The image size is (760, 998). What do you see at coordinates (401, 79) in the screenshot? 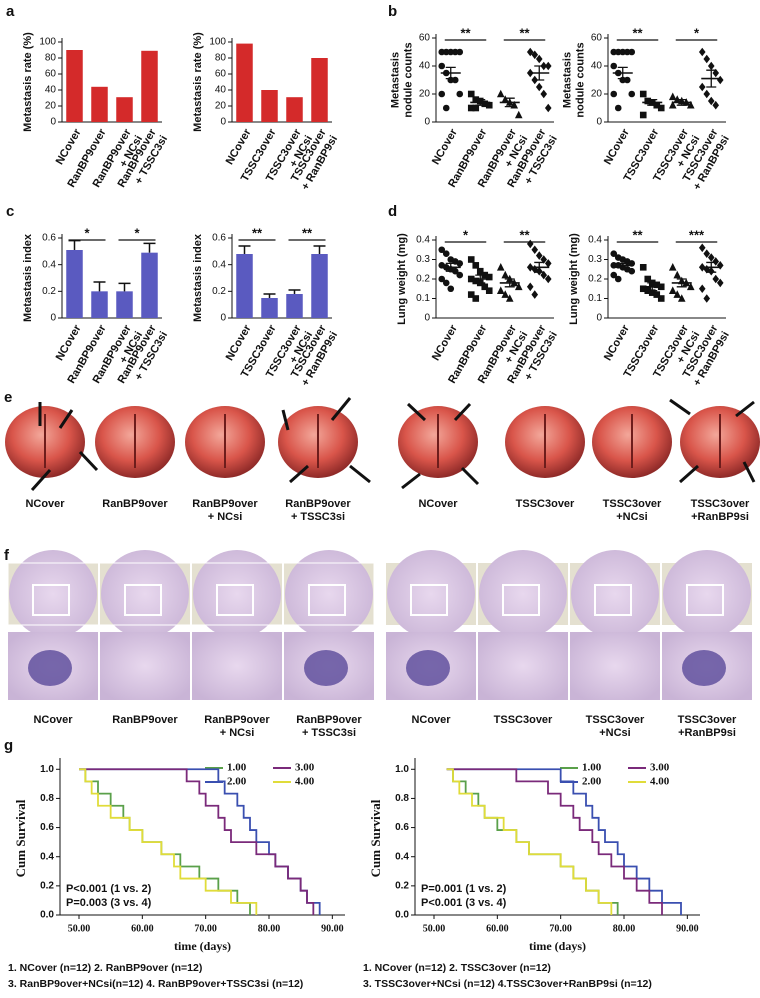
I see `y-axis-label: Metastasisnodule counts` at bounding box center [401, 79].